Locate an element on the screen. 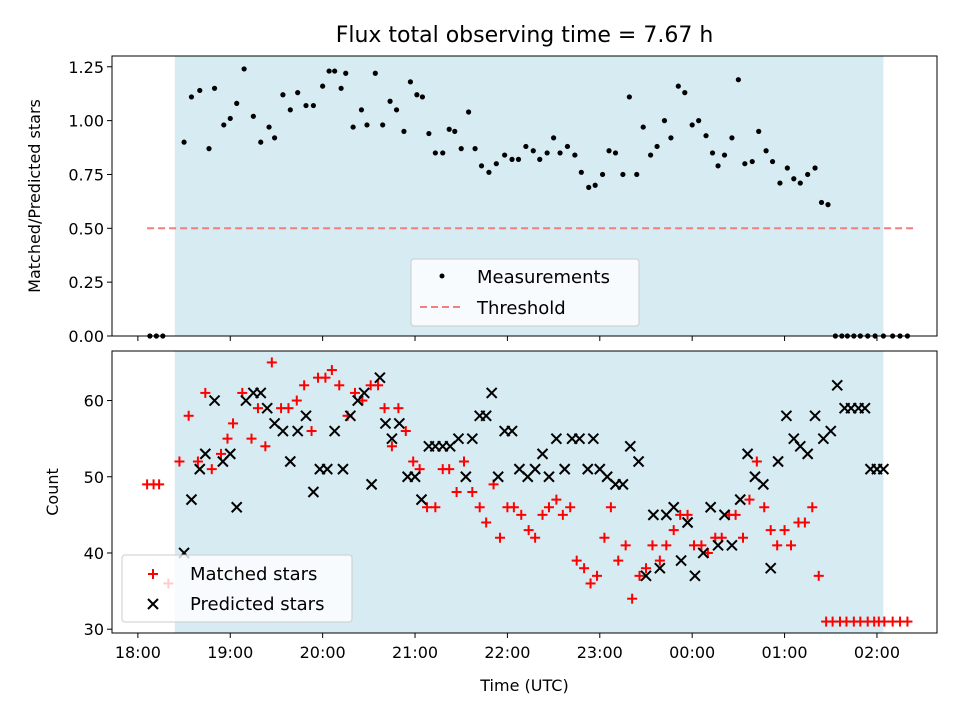 The image size is (960, 720). top-legend: Measurements Threshold is located at coordinates (525, 292).